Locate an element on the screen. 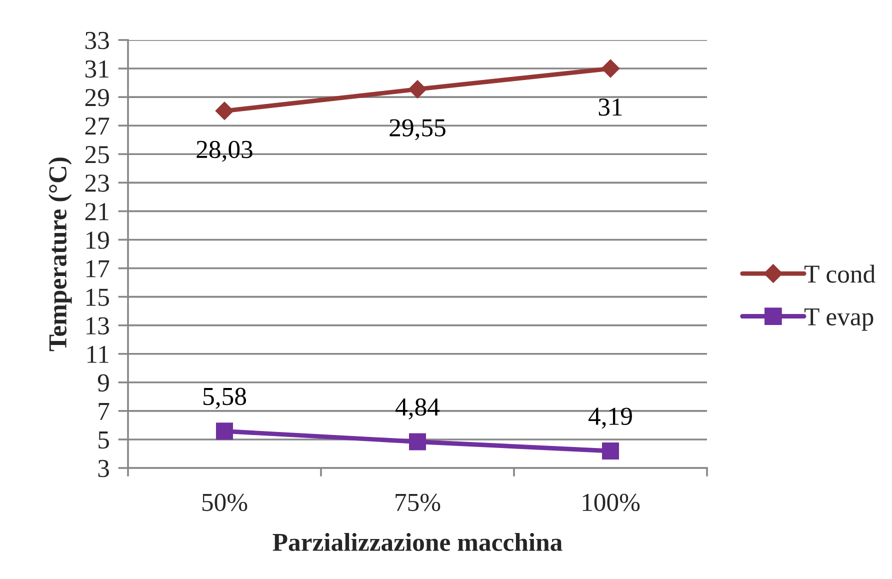 This screenshot has height=579, width=892. y-tick-label: 29 is located at coordinates (97, 97).